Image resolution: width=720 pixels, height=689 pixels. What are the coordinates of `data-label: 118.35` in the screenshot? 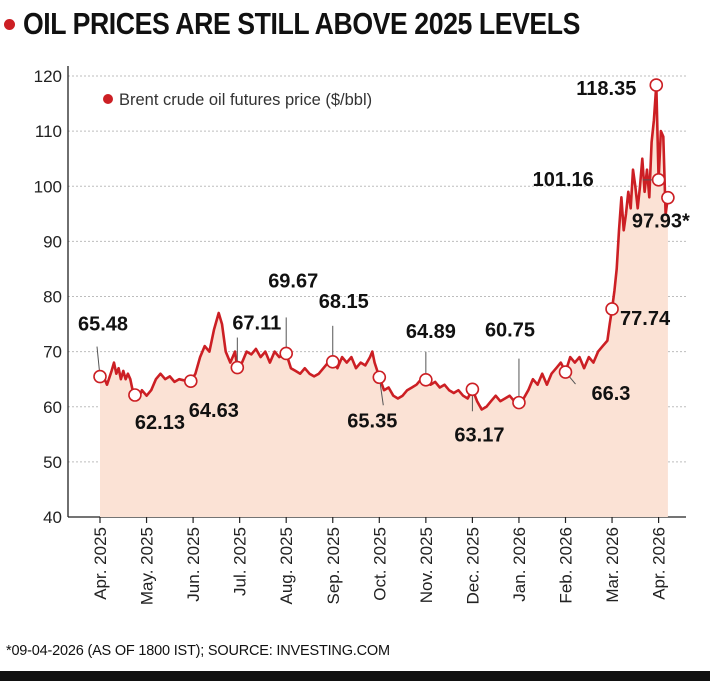 It's located at (606, 89).